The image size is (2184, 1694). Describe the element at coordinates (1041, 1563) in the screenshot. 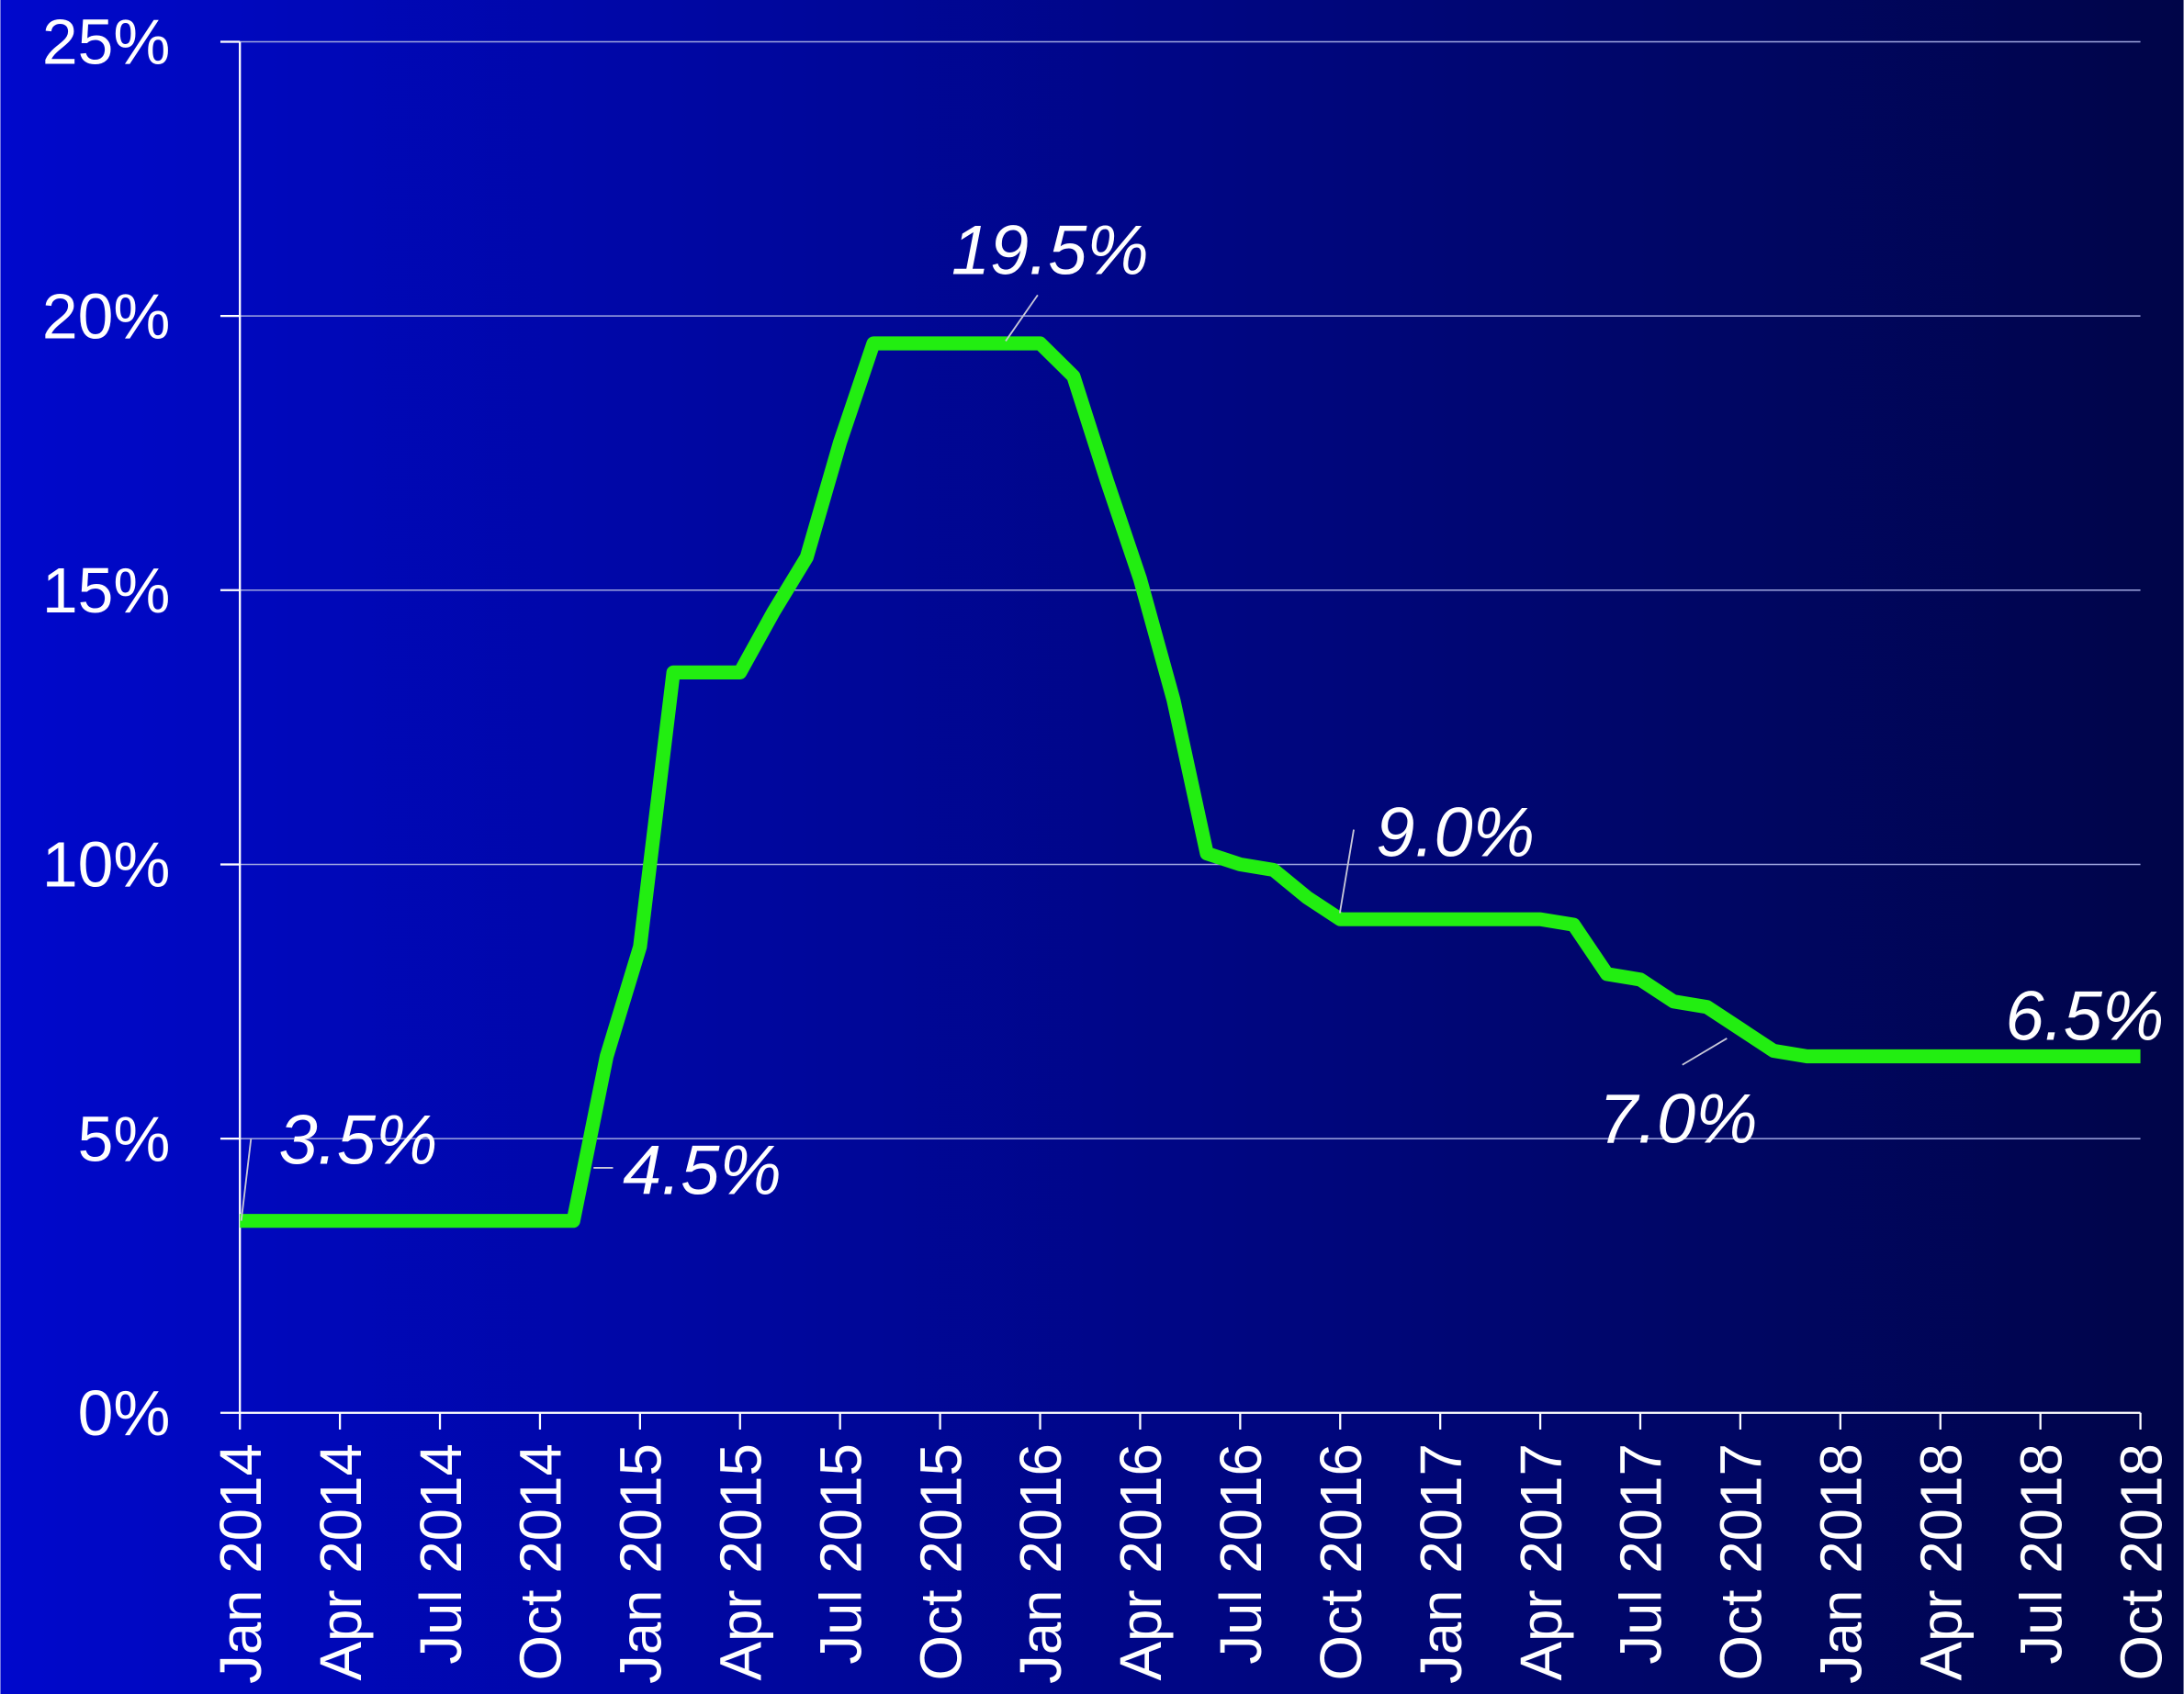

I see `x-tick-label: Jan 2016` at that location.